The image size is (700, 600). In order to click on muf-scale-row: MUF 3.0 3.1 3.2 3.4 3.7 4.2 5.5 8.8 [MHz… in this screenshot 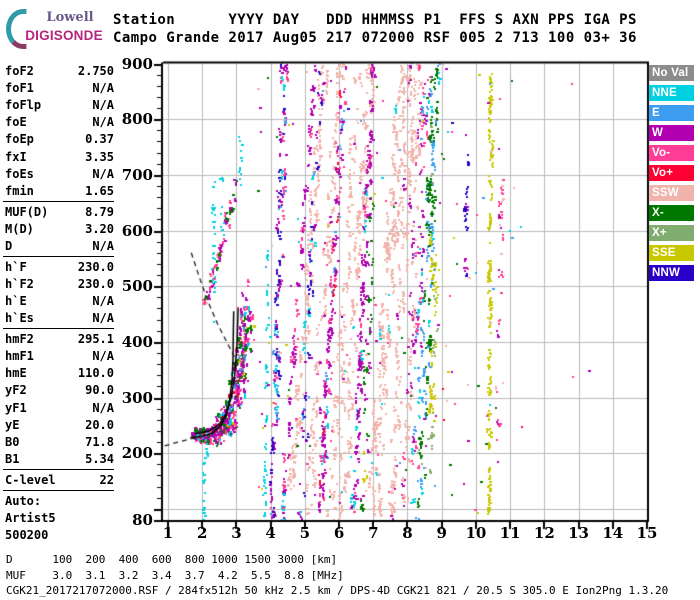, I will do `click(175, 575)`.